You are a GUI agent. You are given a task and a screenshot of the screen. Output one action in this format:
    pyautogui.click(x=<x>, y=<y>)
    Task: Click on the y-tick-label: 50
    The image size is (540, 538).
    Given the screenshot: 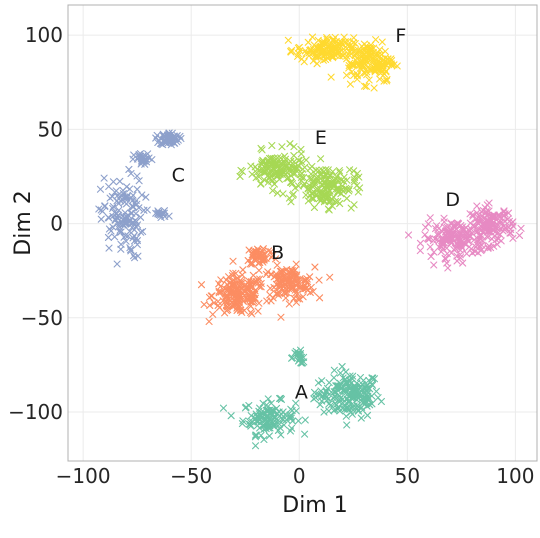 What is the action you would take?
    pyautogui.click(x=50, y=129)
    